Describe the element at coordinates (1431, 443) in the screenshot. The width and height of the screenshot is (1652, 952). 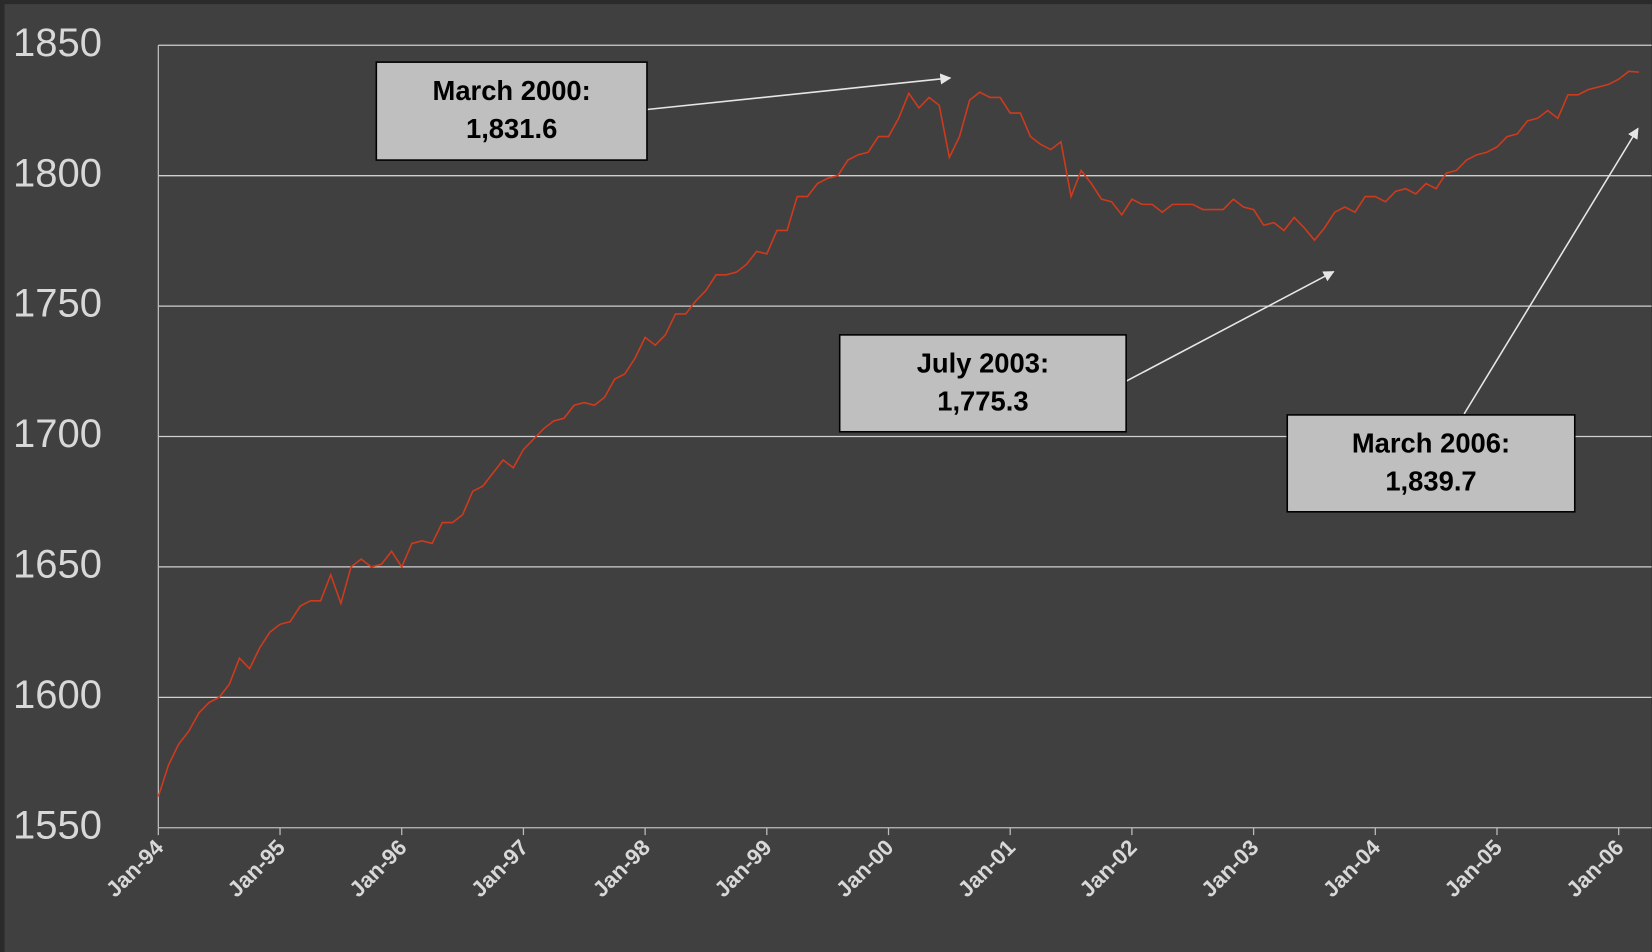
I see `annotation-title: March 2006:` at that location.